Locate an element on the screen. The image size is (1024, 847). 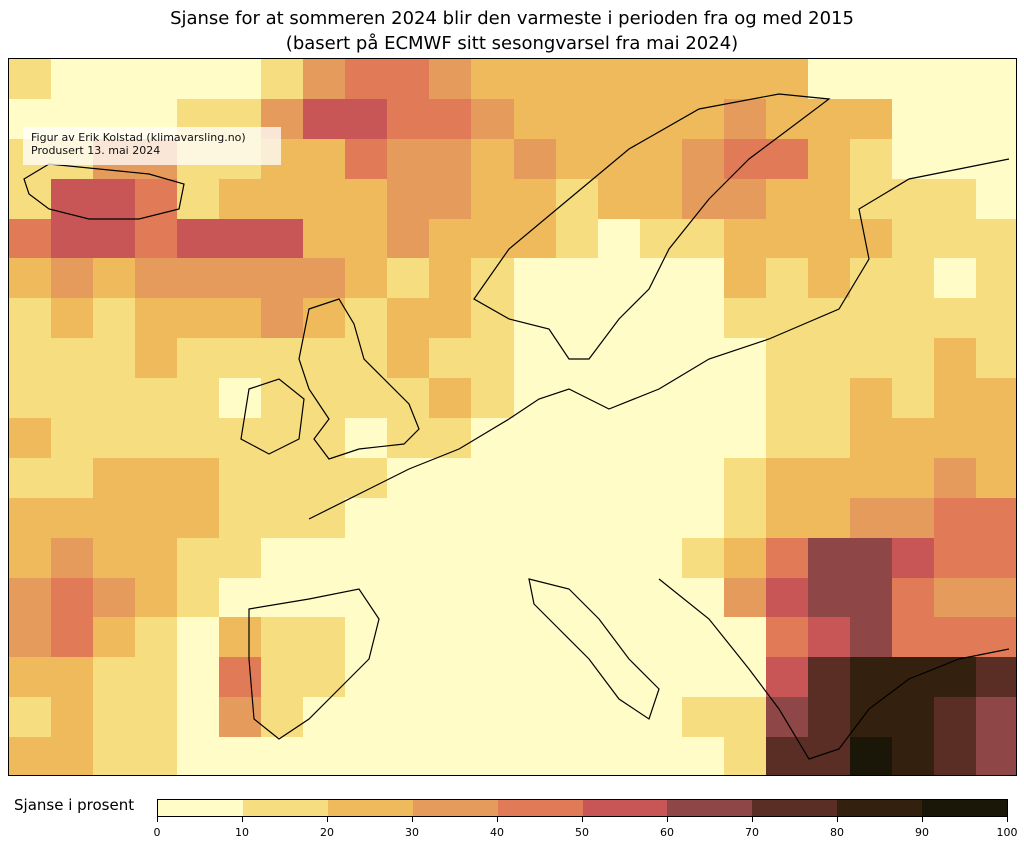
colorbar-tick-label: 0 is located at coordinates (157, 832).